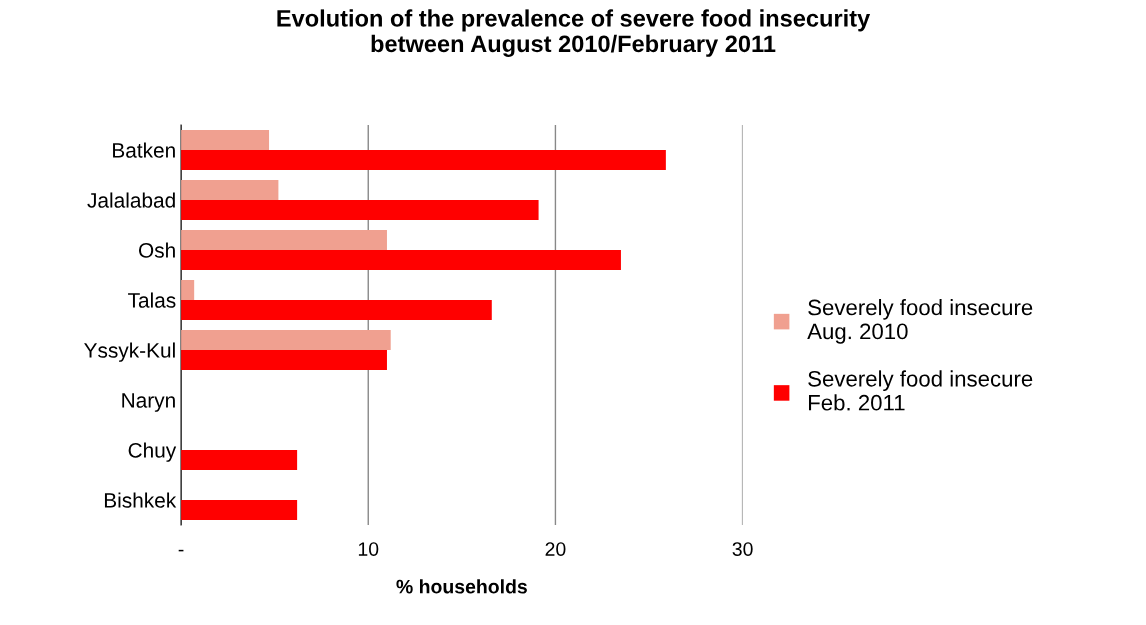 This screenshot has width=1146, height=625. I want to click on y-tick-label: Jalalabad, so click(131, 200).